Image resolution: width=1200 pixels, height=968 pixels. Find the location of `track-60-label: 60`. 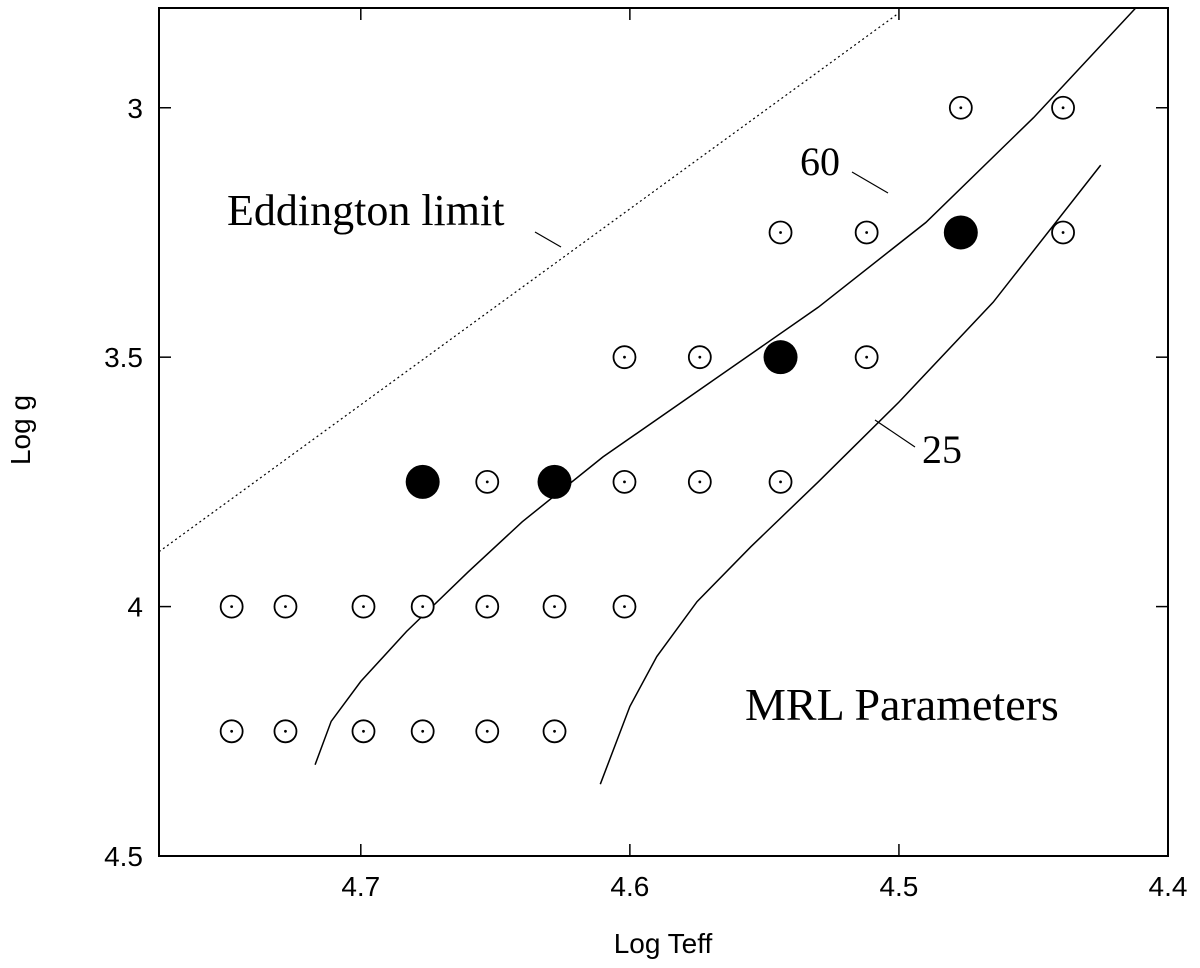

track-60-label: 60 is located at coordinates (820, 161).